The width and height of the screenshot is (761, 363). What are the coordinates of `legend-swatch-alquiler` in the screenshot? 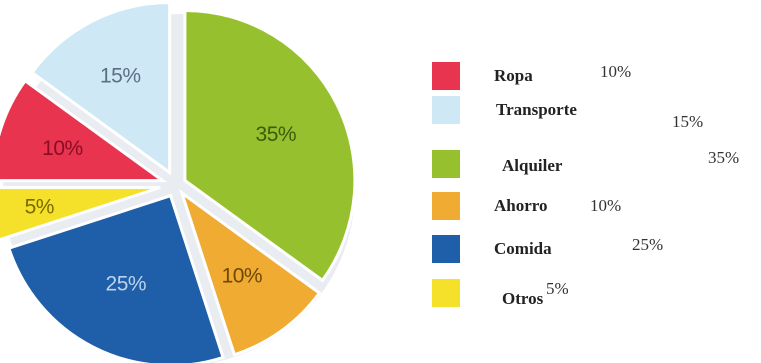 It's located at (446, 164).